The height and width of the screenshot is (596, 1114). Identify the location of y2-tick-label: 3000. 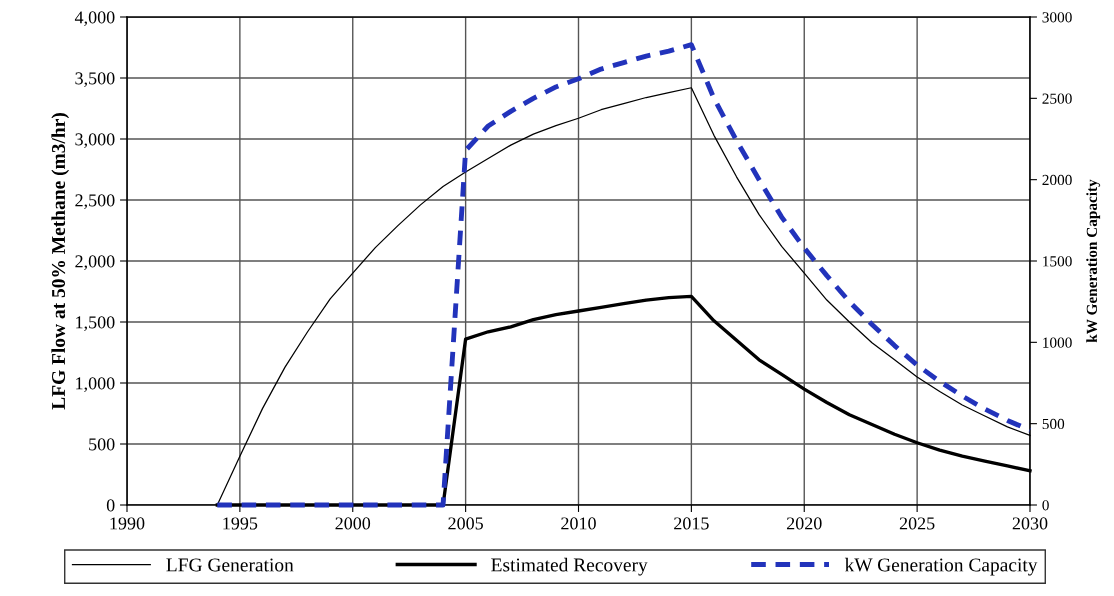
(1057, 17).